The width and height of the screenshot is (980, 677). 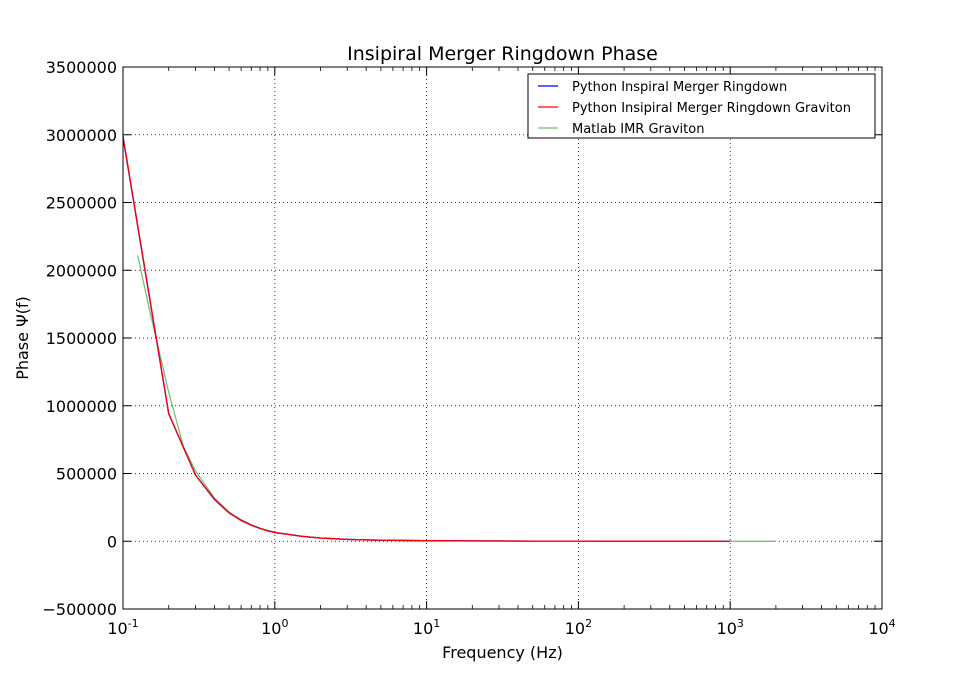 What do you see at coordinates (740, 623) in the screenshot?
I see `x-tick-exponent: 3` at bounding box center [740, 623].